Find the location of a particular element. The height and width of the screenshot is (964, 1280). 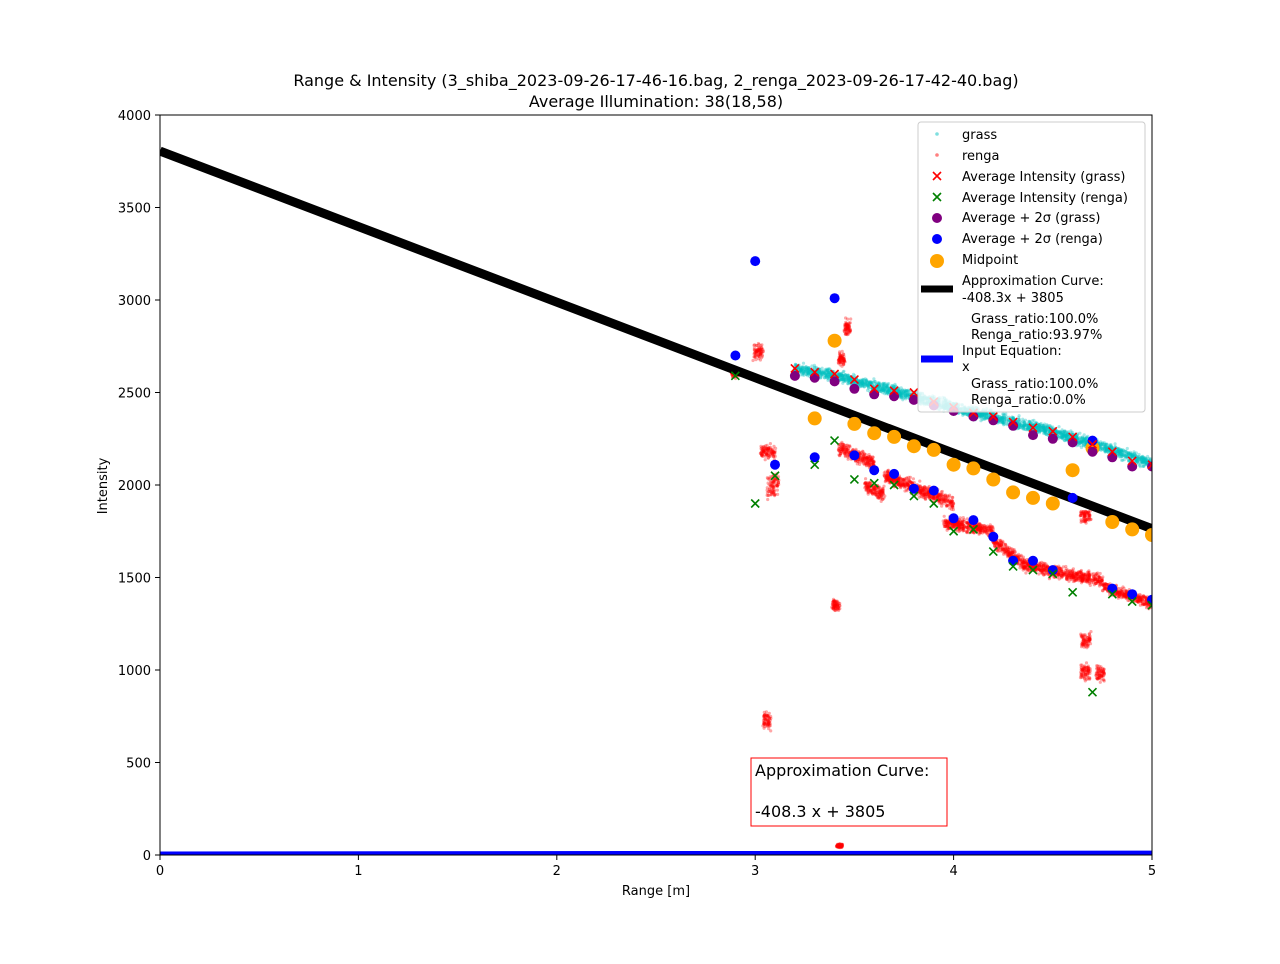

chart-subtitle: Average Illumination: 38(18,58) is located at coordinates (656, 101).